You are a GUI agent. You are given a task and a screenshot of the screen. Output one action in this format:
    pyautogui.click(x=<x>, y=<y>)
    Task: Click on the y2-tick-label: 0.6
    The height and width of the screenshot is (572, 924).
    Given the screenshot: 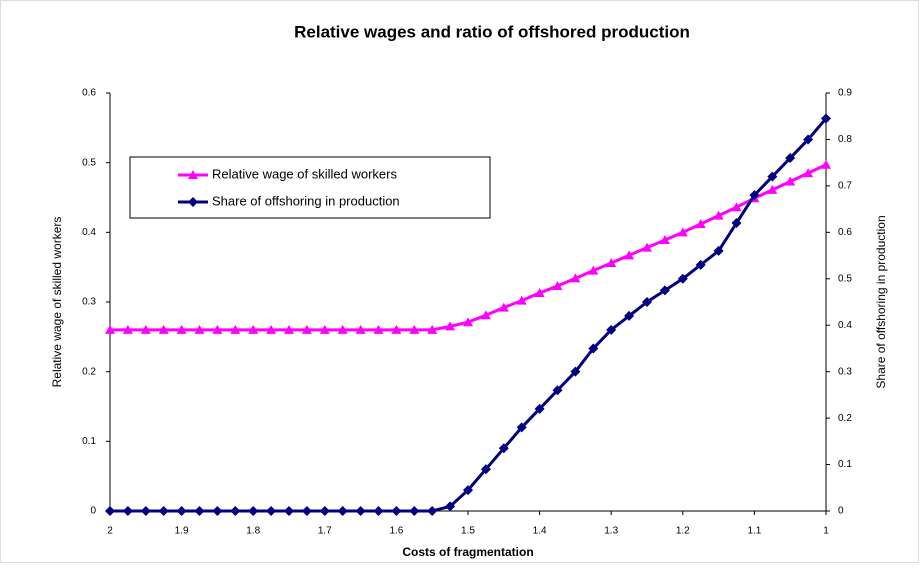 What is the action you would take?
    pyautogui.click(x=845, y=232)
    